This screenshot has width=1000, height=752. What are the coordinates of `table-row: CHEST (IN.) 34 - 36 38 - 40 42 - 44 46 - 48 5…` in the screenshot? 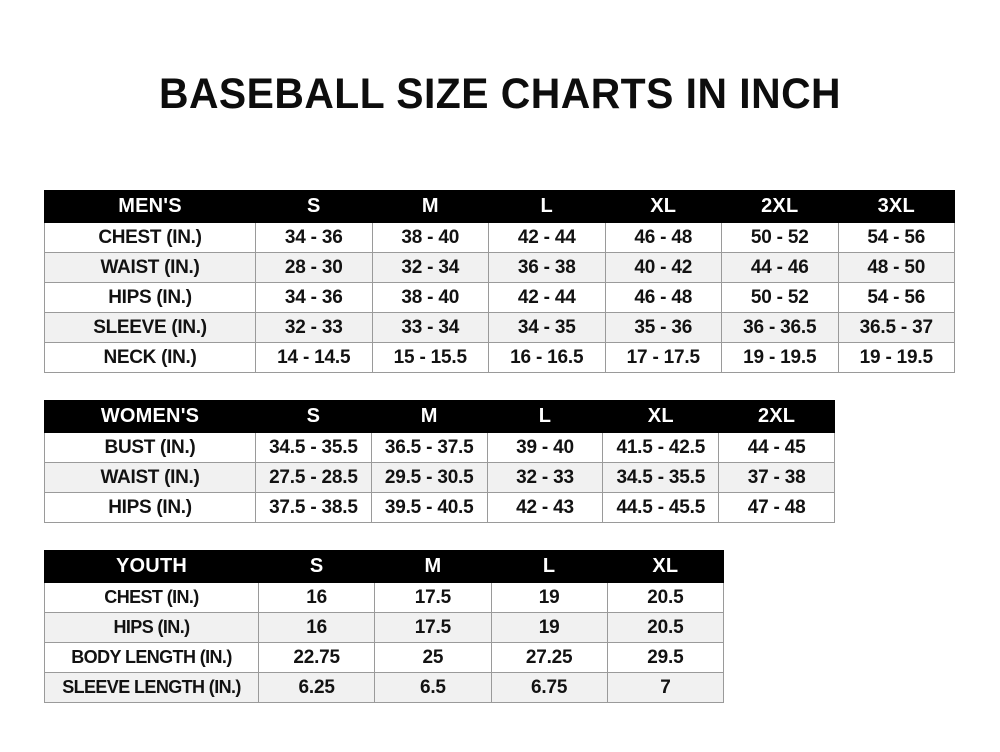 It's located at (499, 237).